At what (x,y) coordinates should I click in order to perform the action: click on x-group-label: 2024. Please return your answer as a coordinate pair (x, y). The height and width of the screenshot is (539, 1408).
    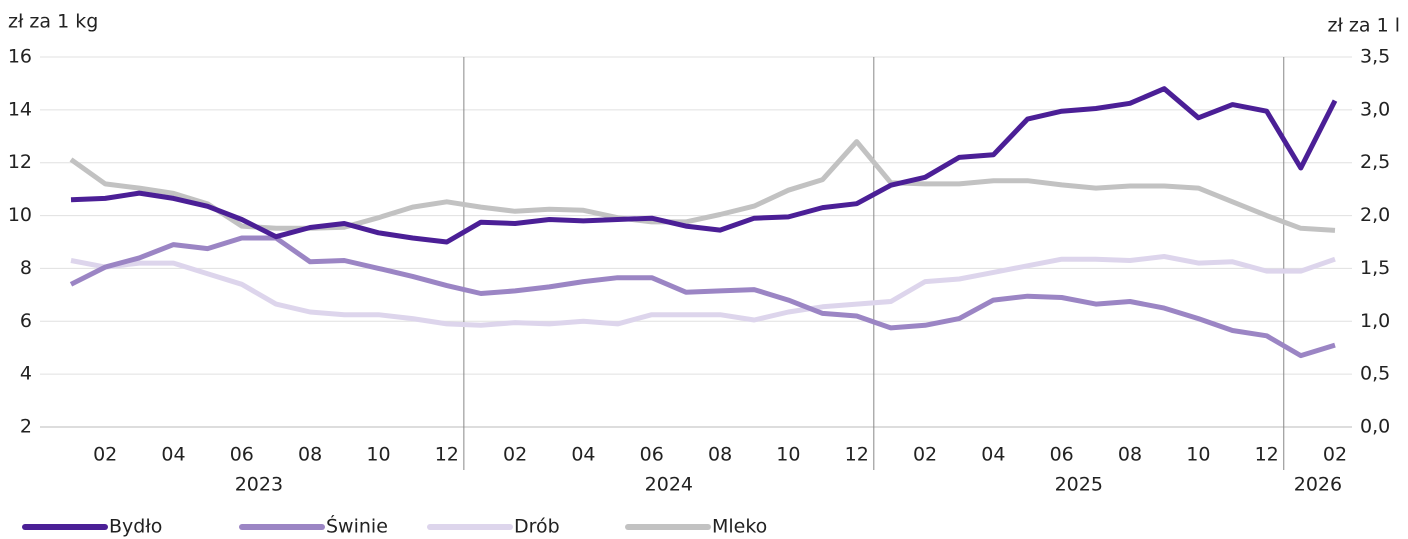
    Looking at the image, I should click on (669, 485).